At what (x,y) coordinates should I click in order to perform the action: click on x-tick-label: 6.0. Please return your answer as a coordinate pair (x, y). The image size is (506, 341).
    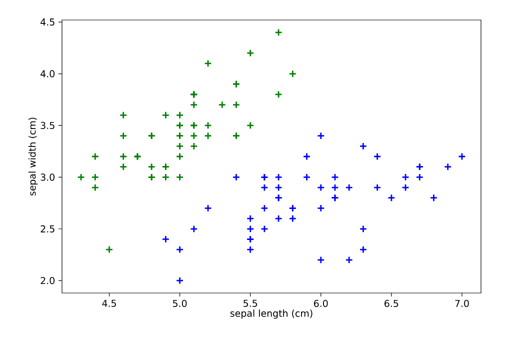
    Looking at the image, I should click on (321, 304).